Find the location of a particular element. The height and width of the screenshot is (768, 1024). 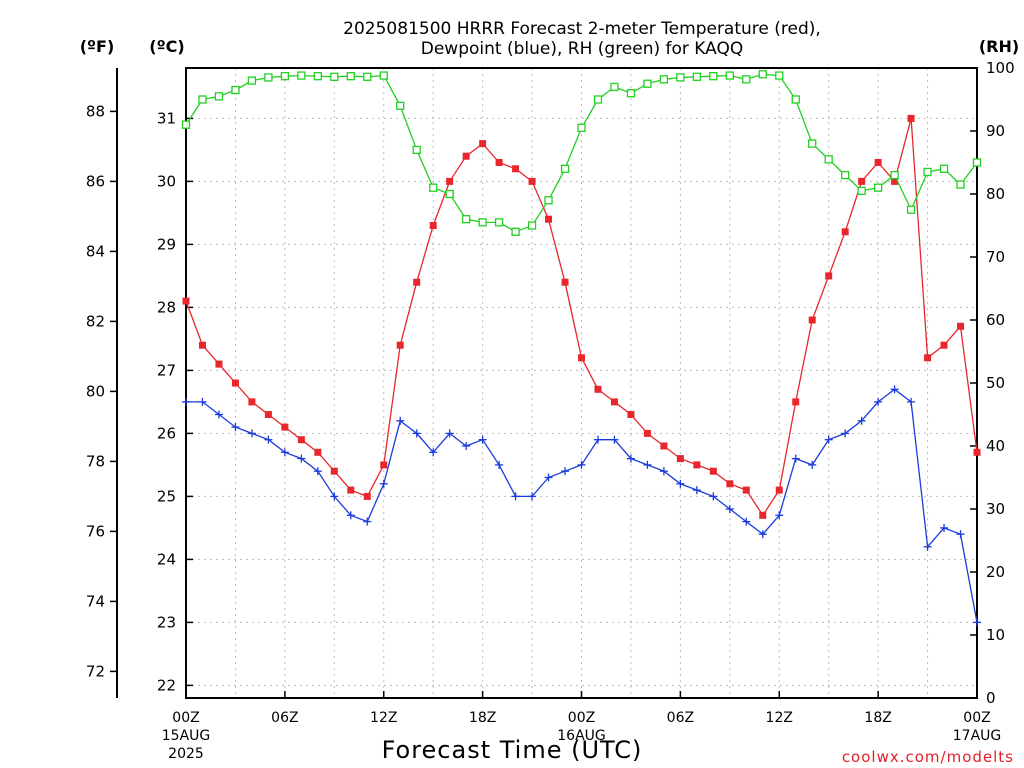

fahrenheit-tick-label: 86 is located at coordinates (95, 181).